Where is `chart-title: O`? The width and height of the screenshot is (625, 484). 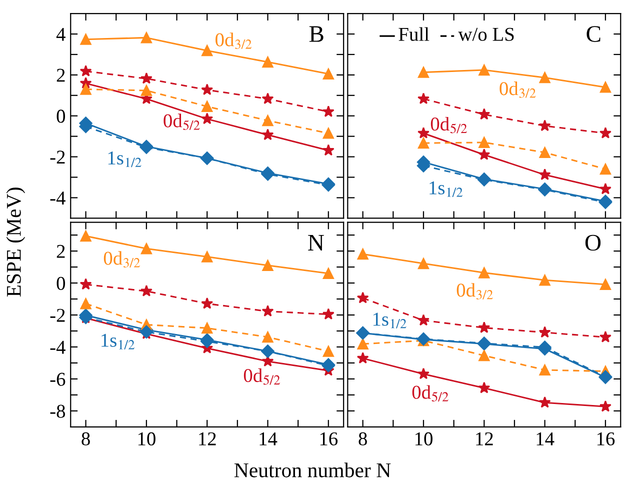
chart-title: O is located at coordinates (593, 242).